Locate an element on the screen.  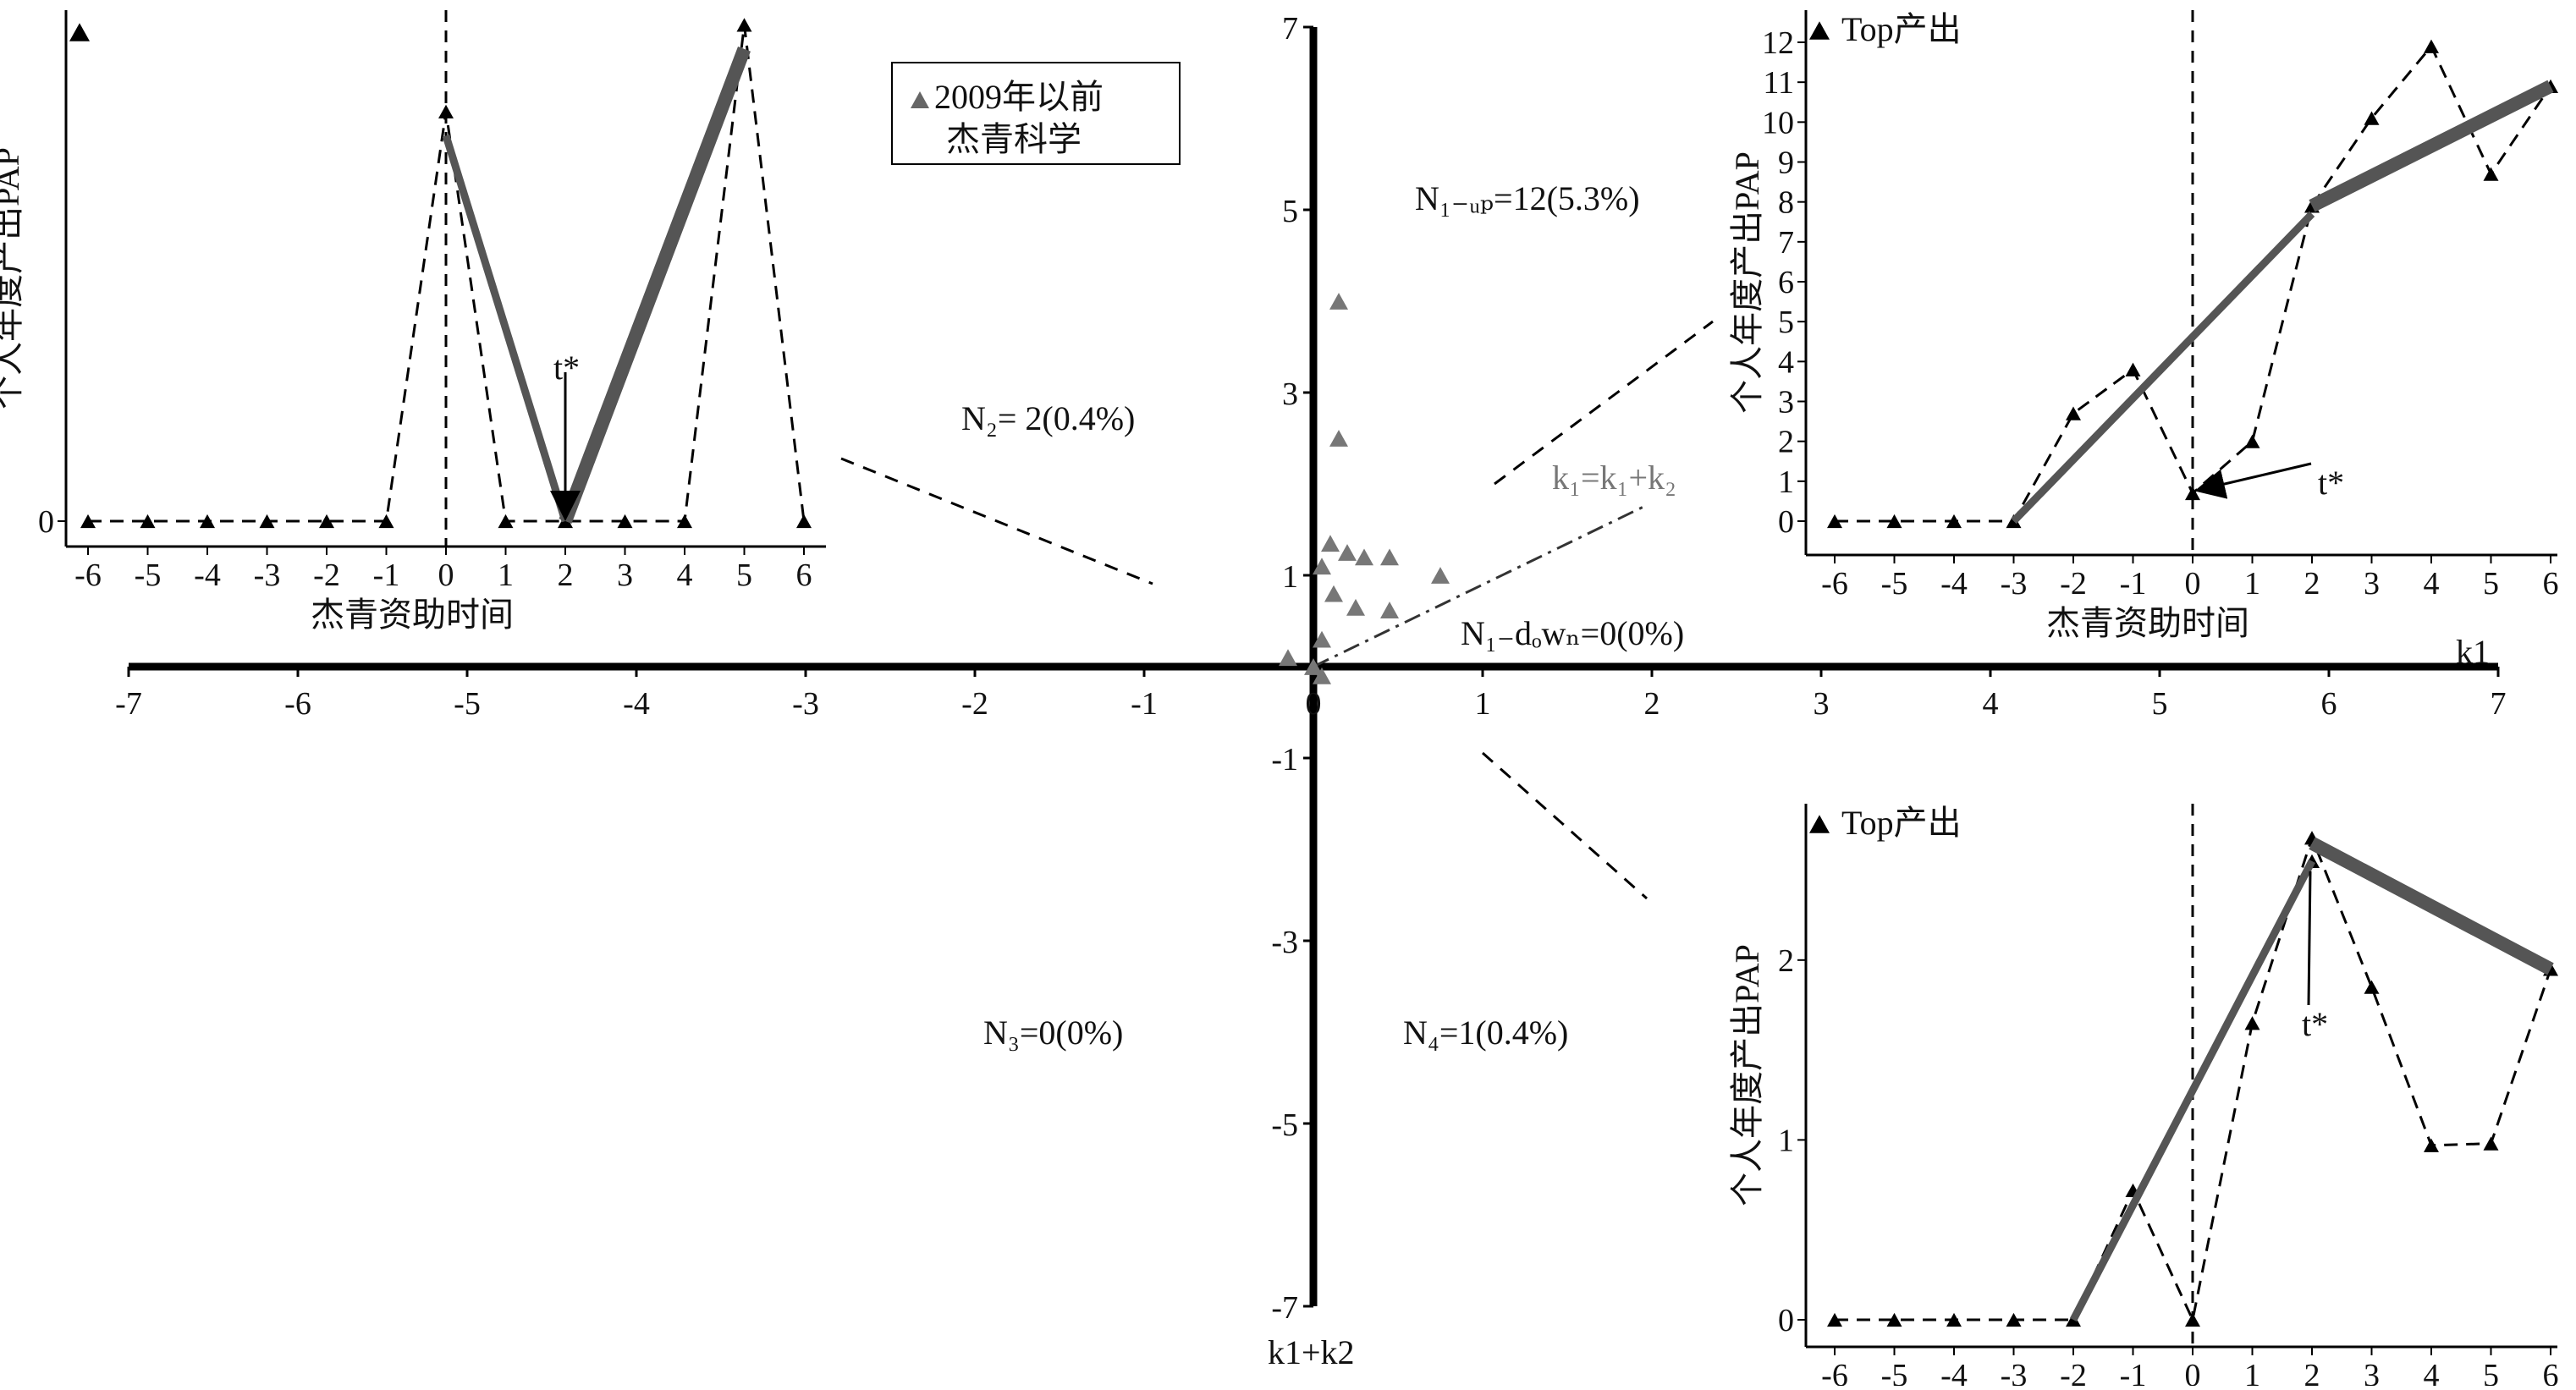
x-tick-label: -2 is located at coordinates (975, 704).